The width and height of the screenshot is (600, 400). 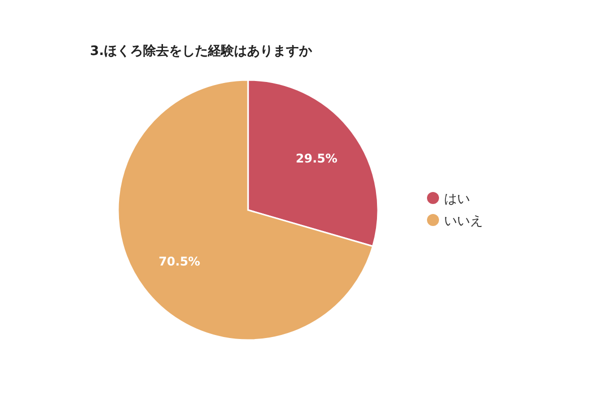 What do you see at coordinates (201, 51) in the screenshot?
I see `chart-title: 3.ほくろ除去をした経験はありますか` at bounding box center [201, 51].